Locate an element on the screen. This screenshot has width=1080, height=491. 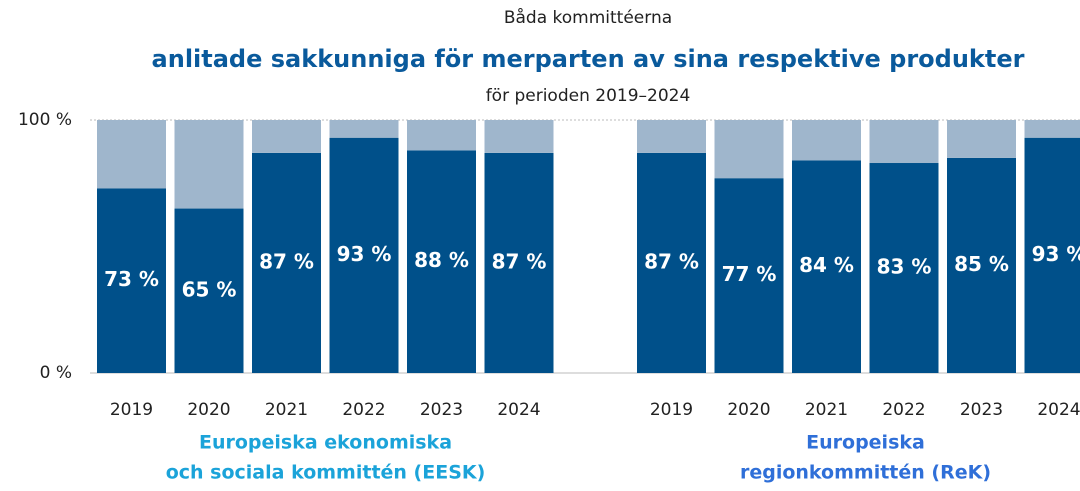
data-label: 88 % is located at coordinates (441, 260).